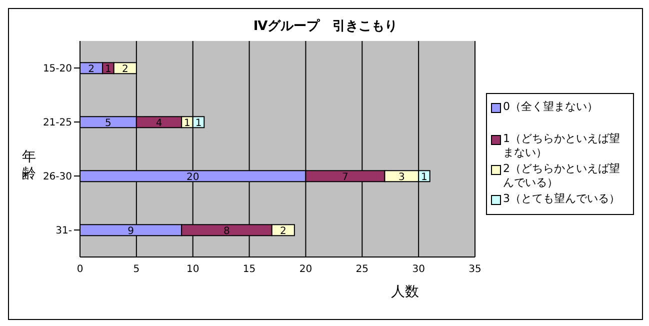 The width and height of the screenshot is (649, 326). Describe the element at coordinates (550, 107) in the screenshot. I see `legend-label: 0（全く望まない）` at that location.